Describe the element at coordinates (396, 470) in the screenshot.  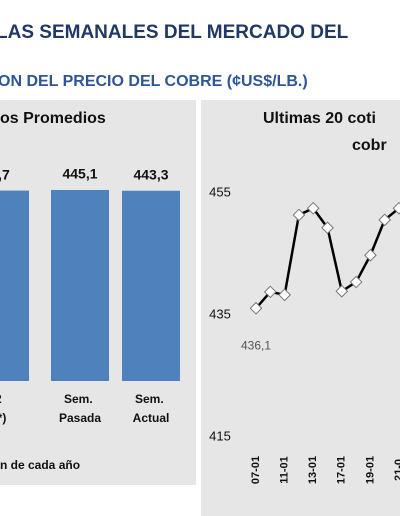
I see `x-tick-label: 21-0` at that location.